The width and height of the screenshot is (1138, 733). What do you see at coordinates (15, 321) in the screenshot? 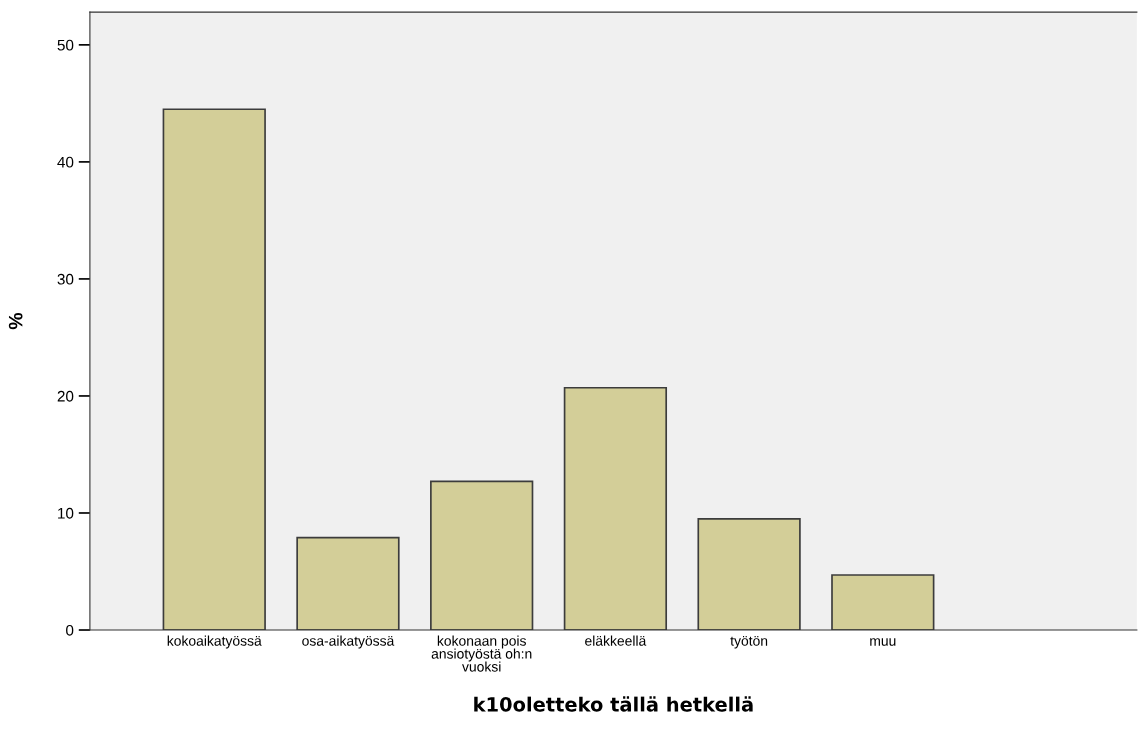
I see `y-axis-title: %` at bounding box center [15, 321].